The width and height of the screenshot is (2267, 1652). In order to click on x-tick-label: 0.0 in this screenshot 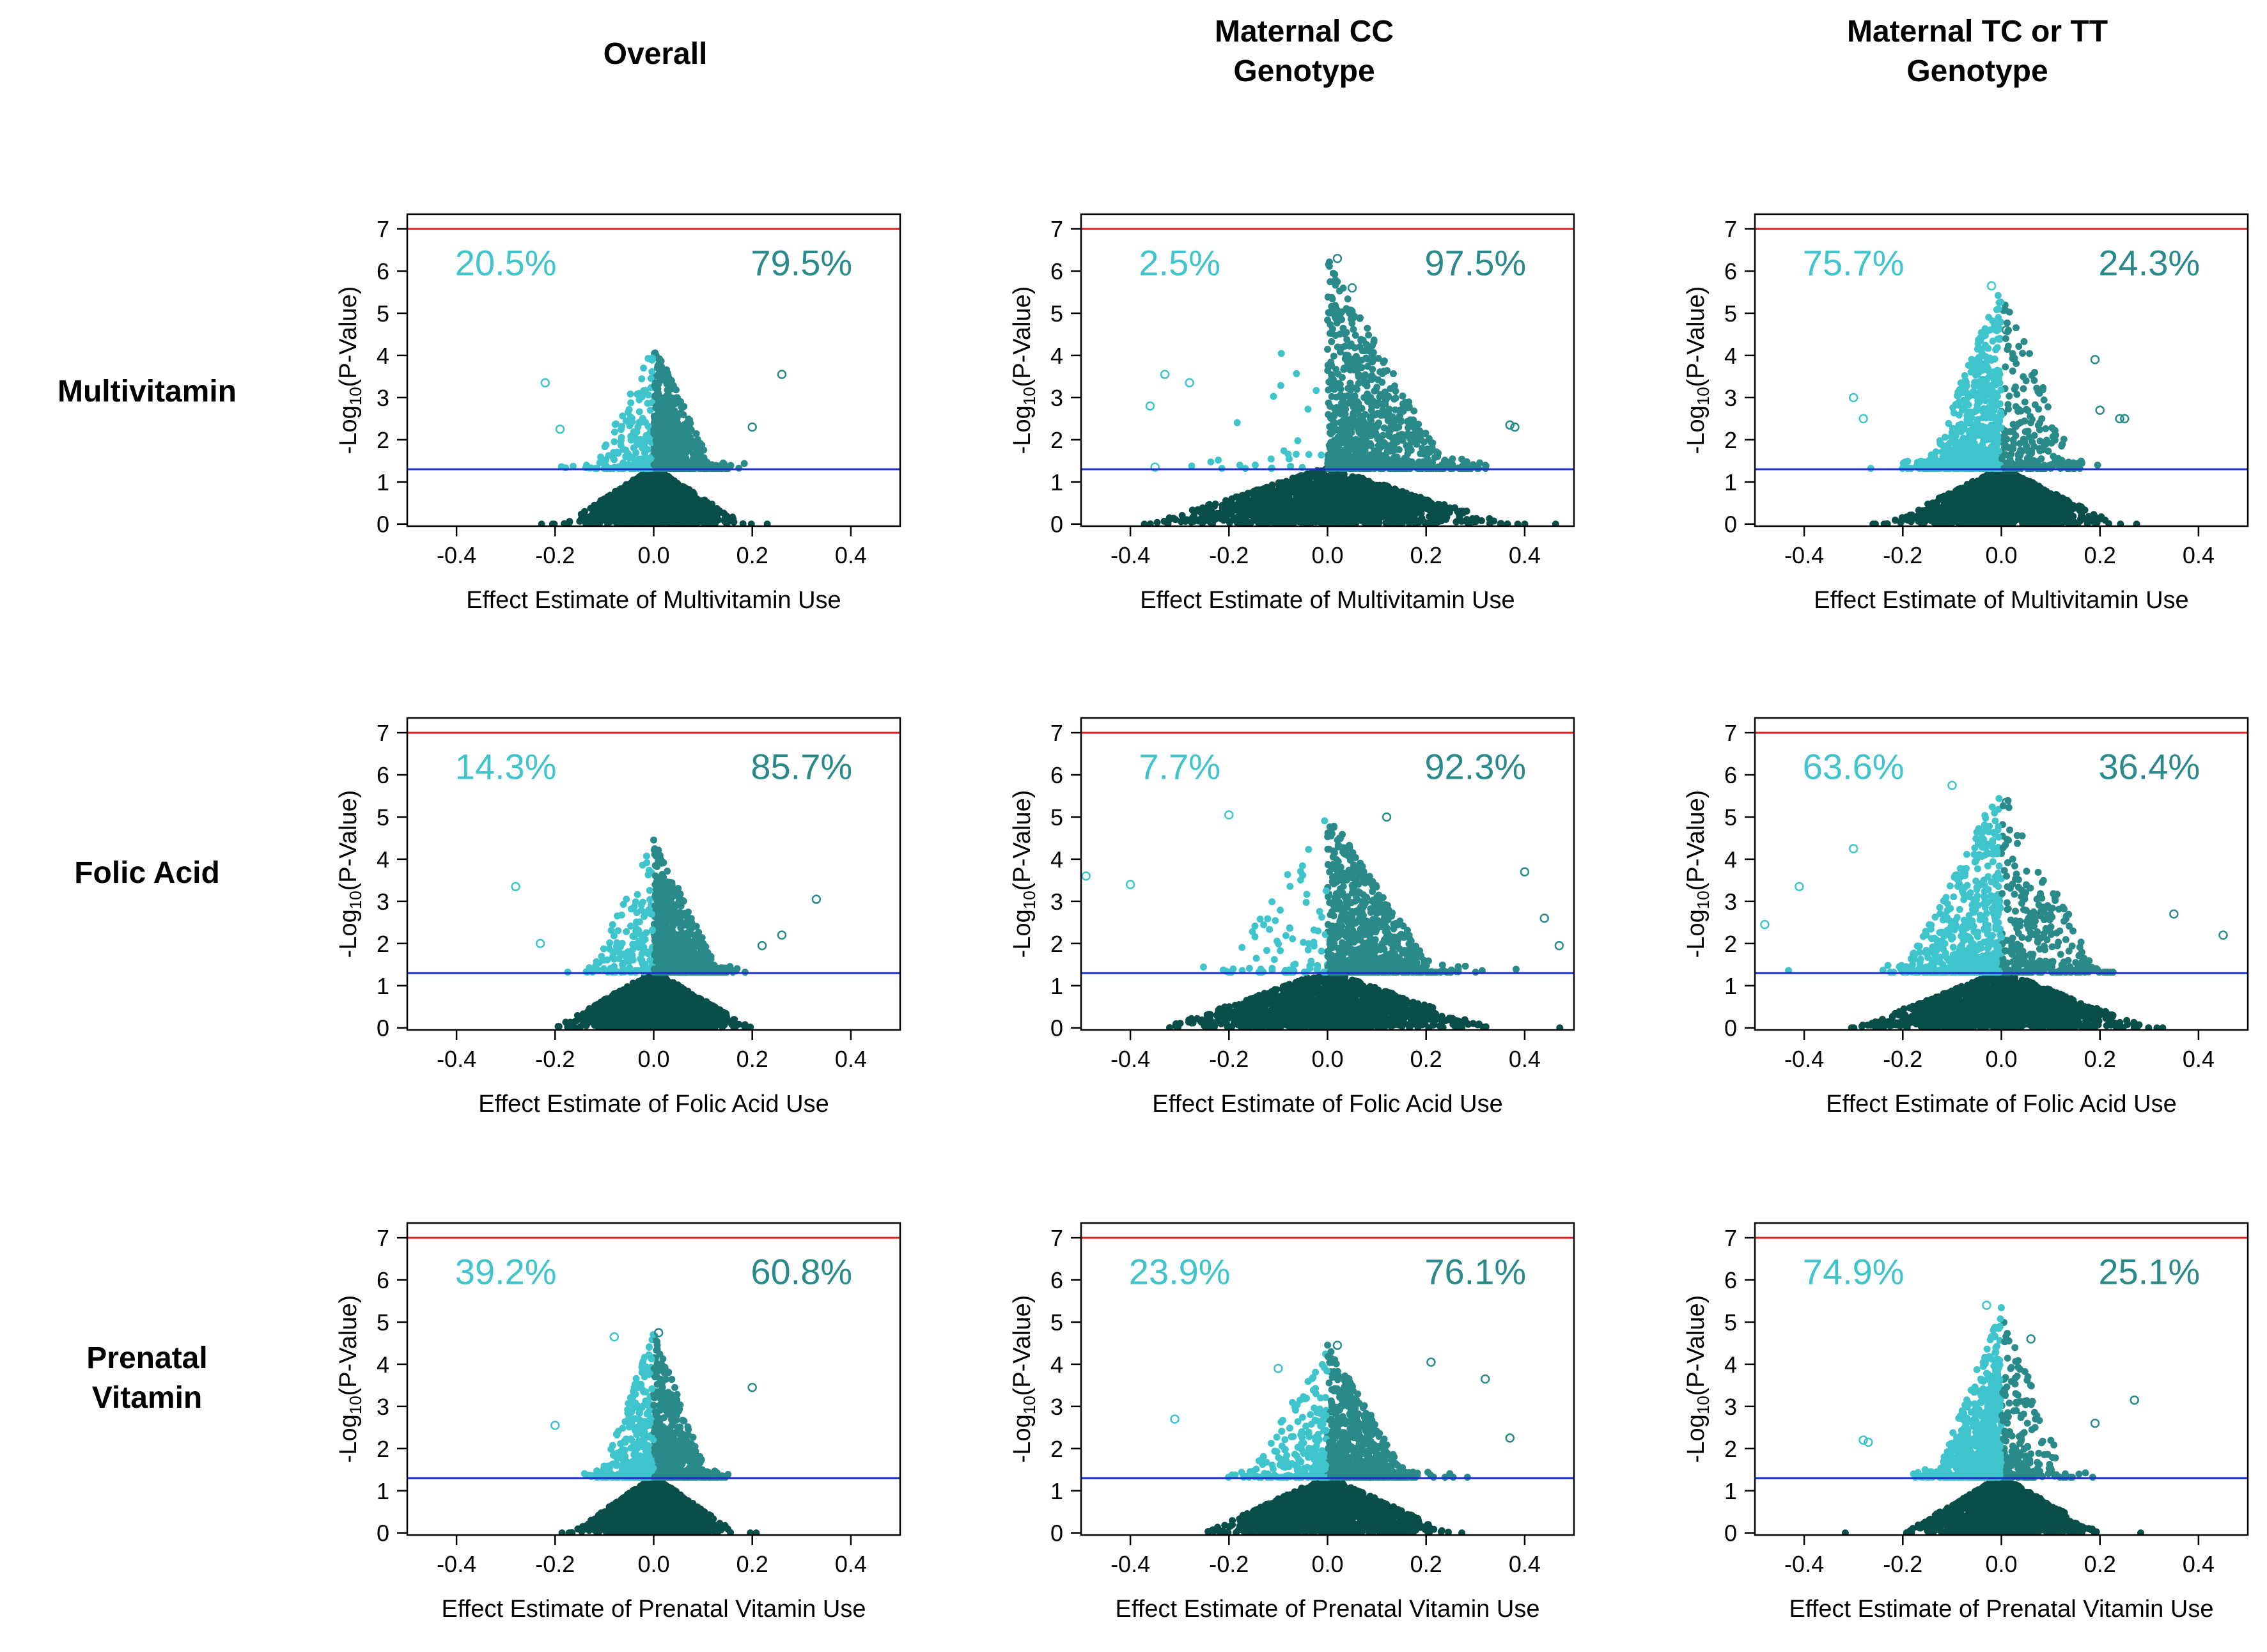, I will do `click(1327, 555)`.